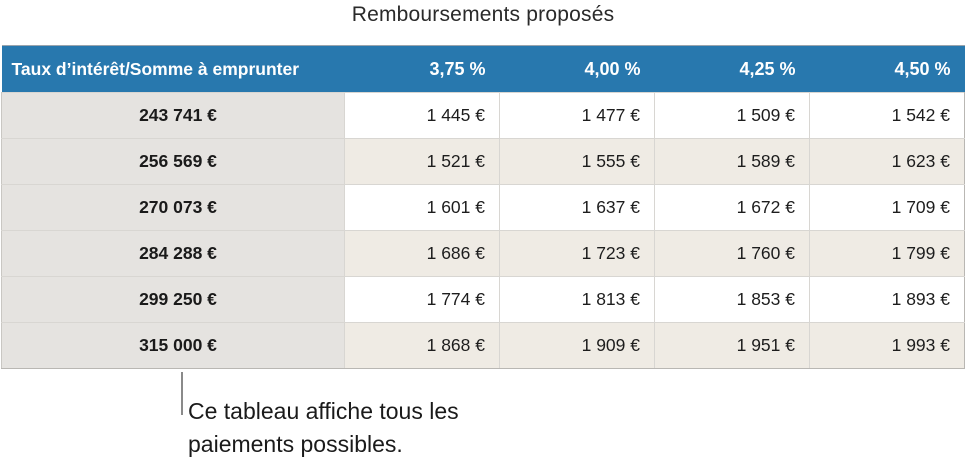 The height and width of the screenshot is (471, 966). I want to click on payment-cell: 1 853 €, so click(732, 299).